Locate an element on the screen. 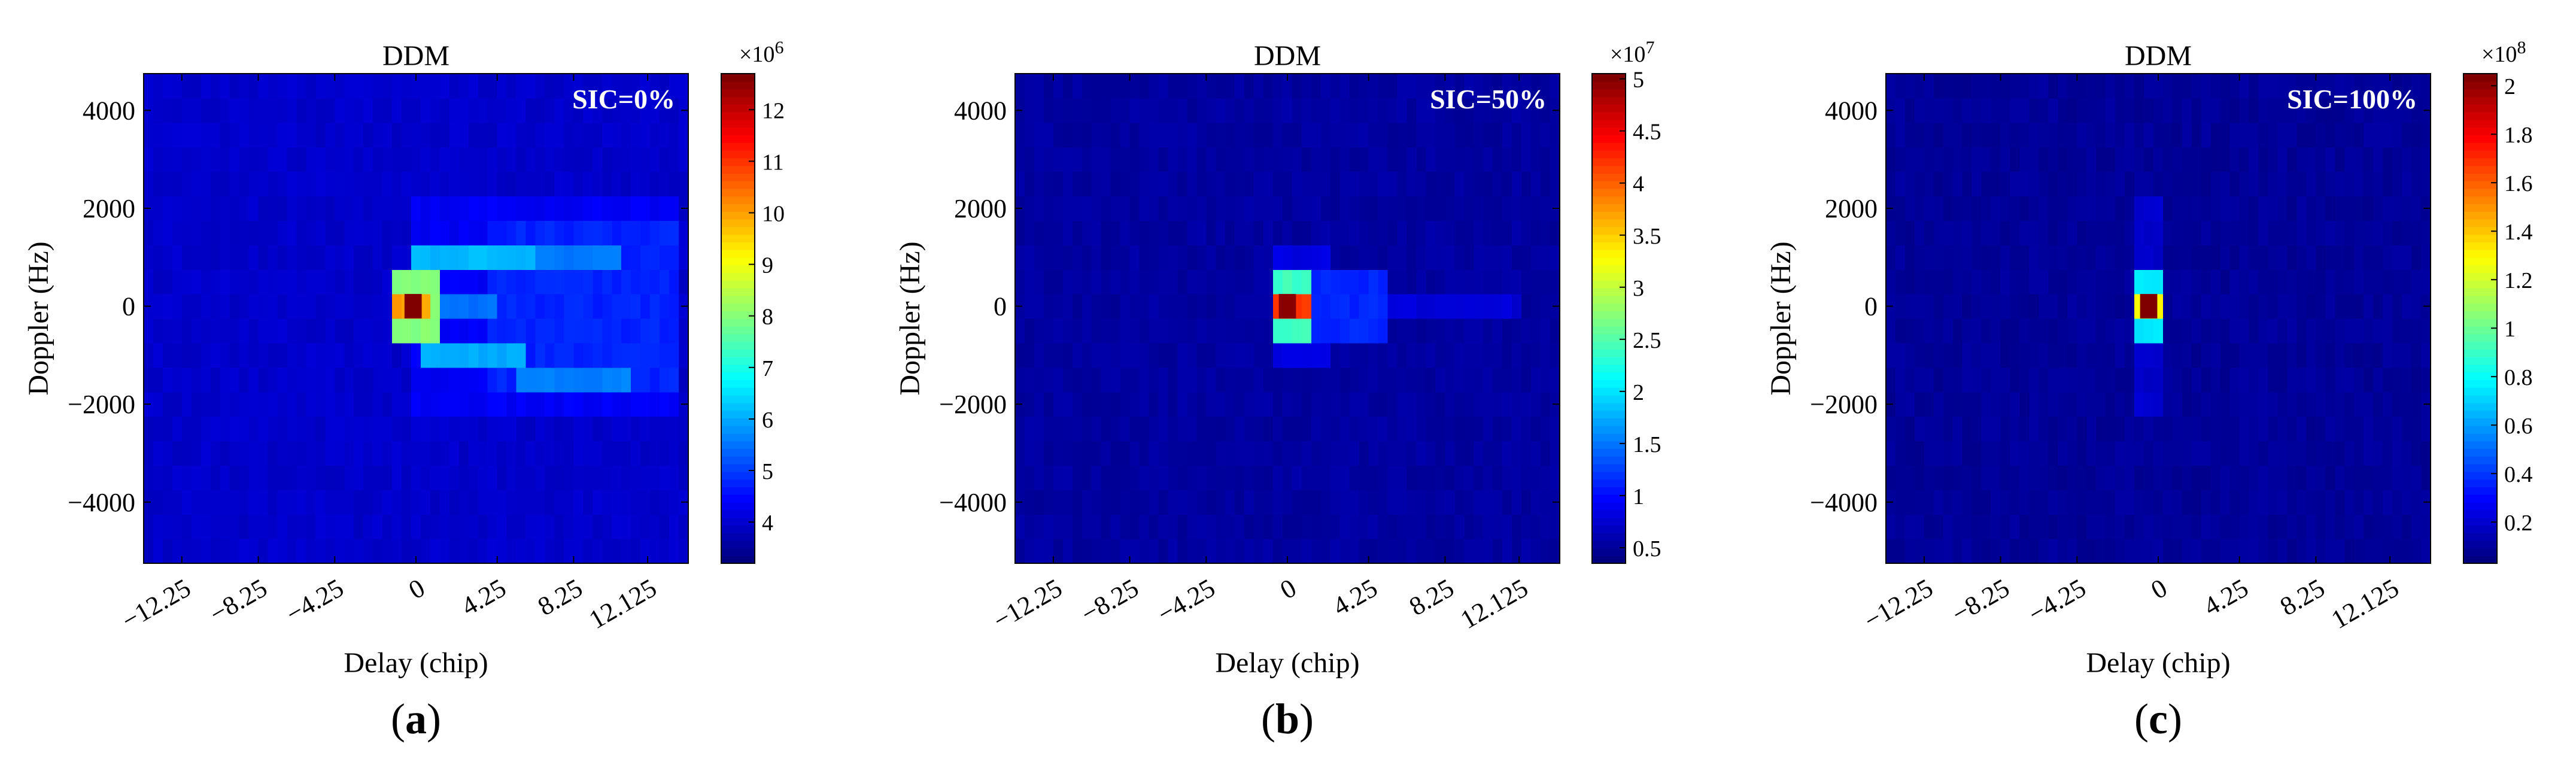  y-tick-label: 4000 is located at coordinates (109, 110).